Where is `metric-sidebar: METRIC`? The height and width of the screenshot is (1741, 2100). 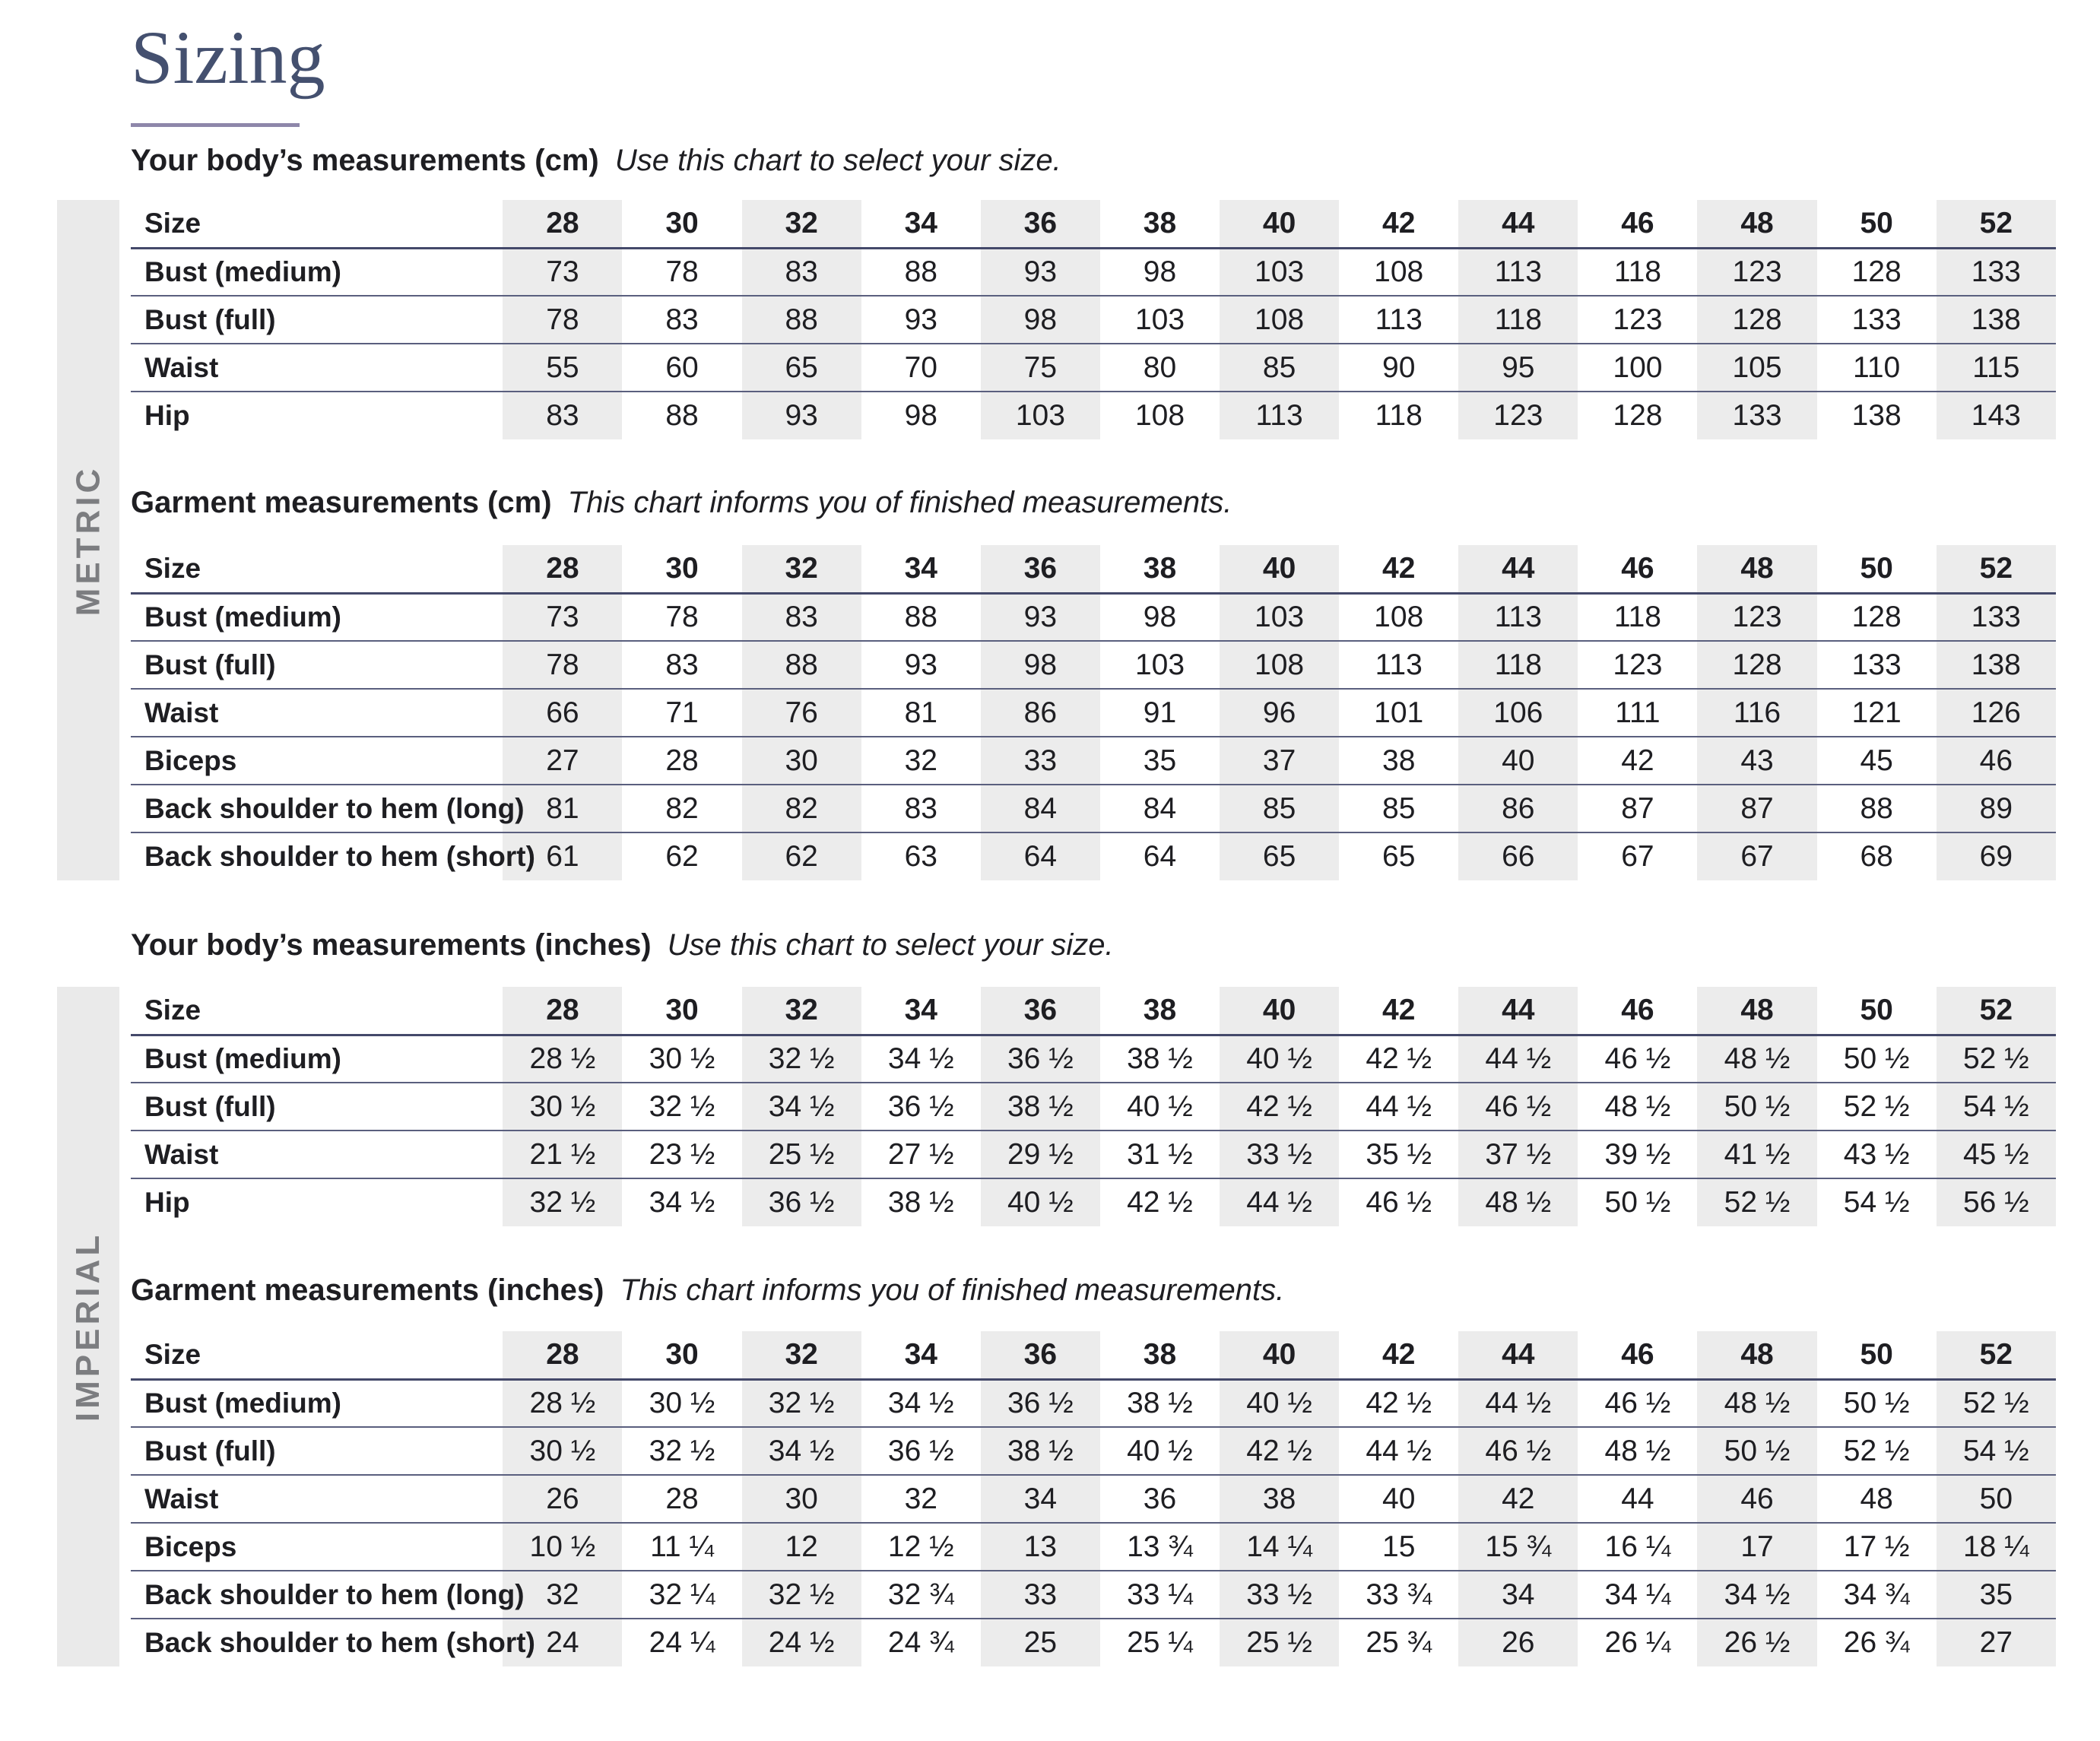 metric-sidebar: METRIC is located at coordinates (88, 540).